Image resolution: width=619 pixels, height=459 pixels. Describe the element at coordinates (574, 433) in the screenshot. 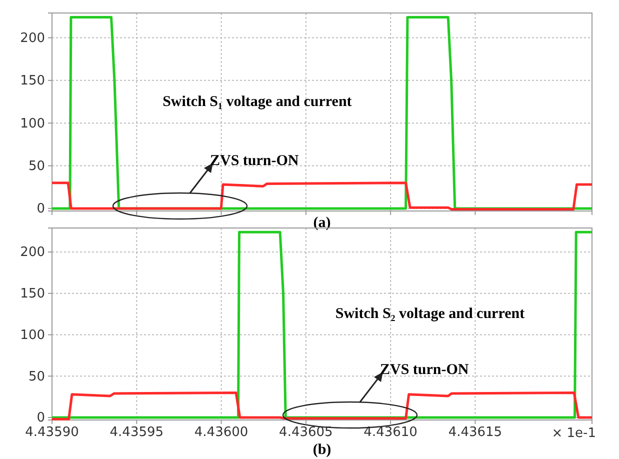

I see `text: × 1e-1` at that location.